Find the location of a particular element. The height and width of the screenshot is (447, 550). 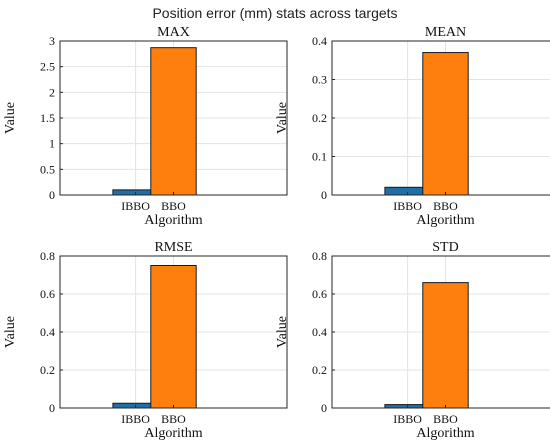

panel-title-std: STD is located at coordinates (445, 247).